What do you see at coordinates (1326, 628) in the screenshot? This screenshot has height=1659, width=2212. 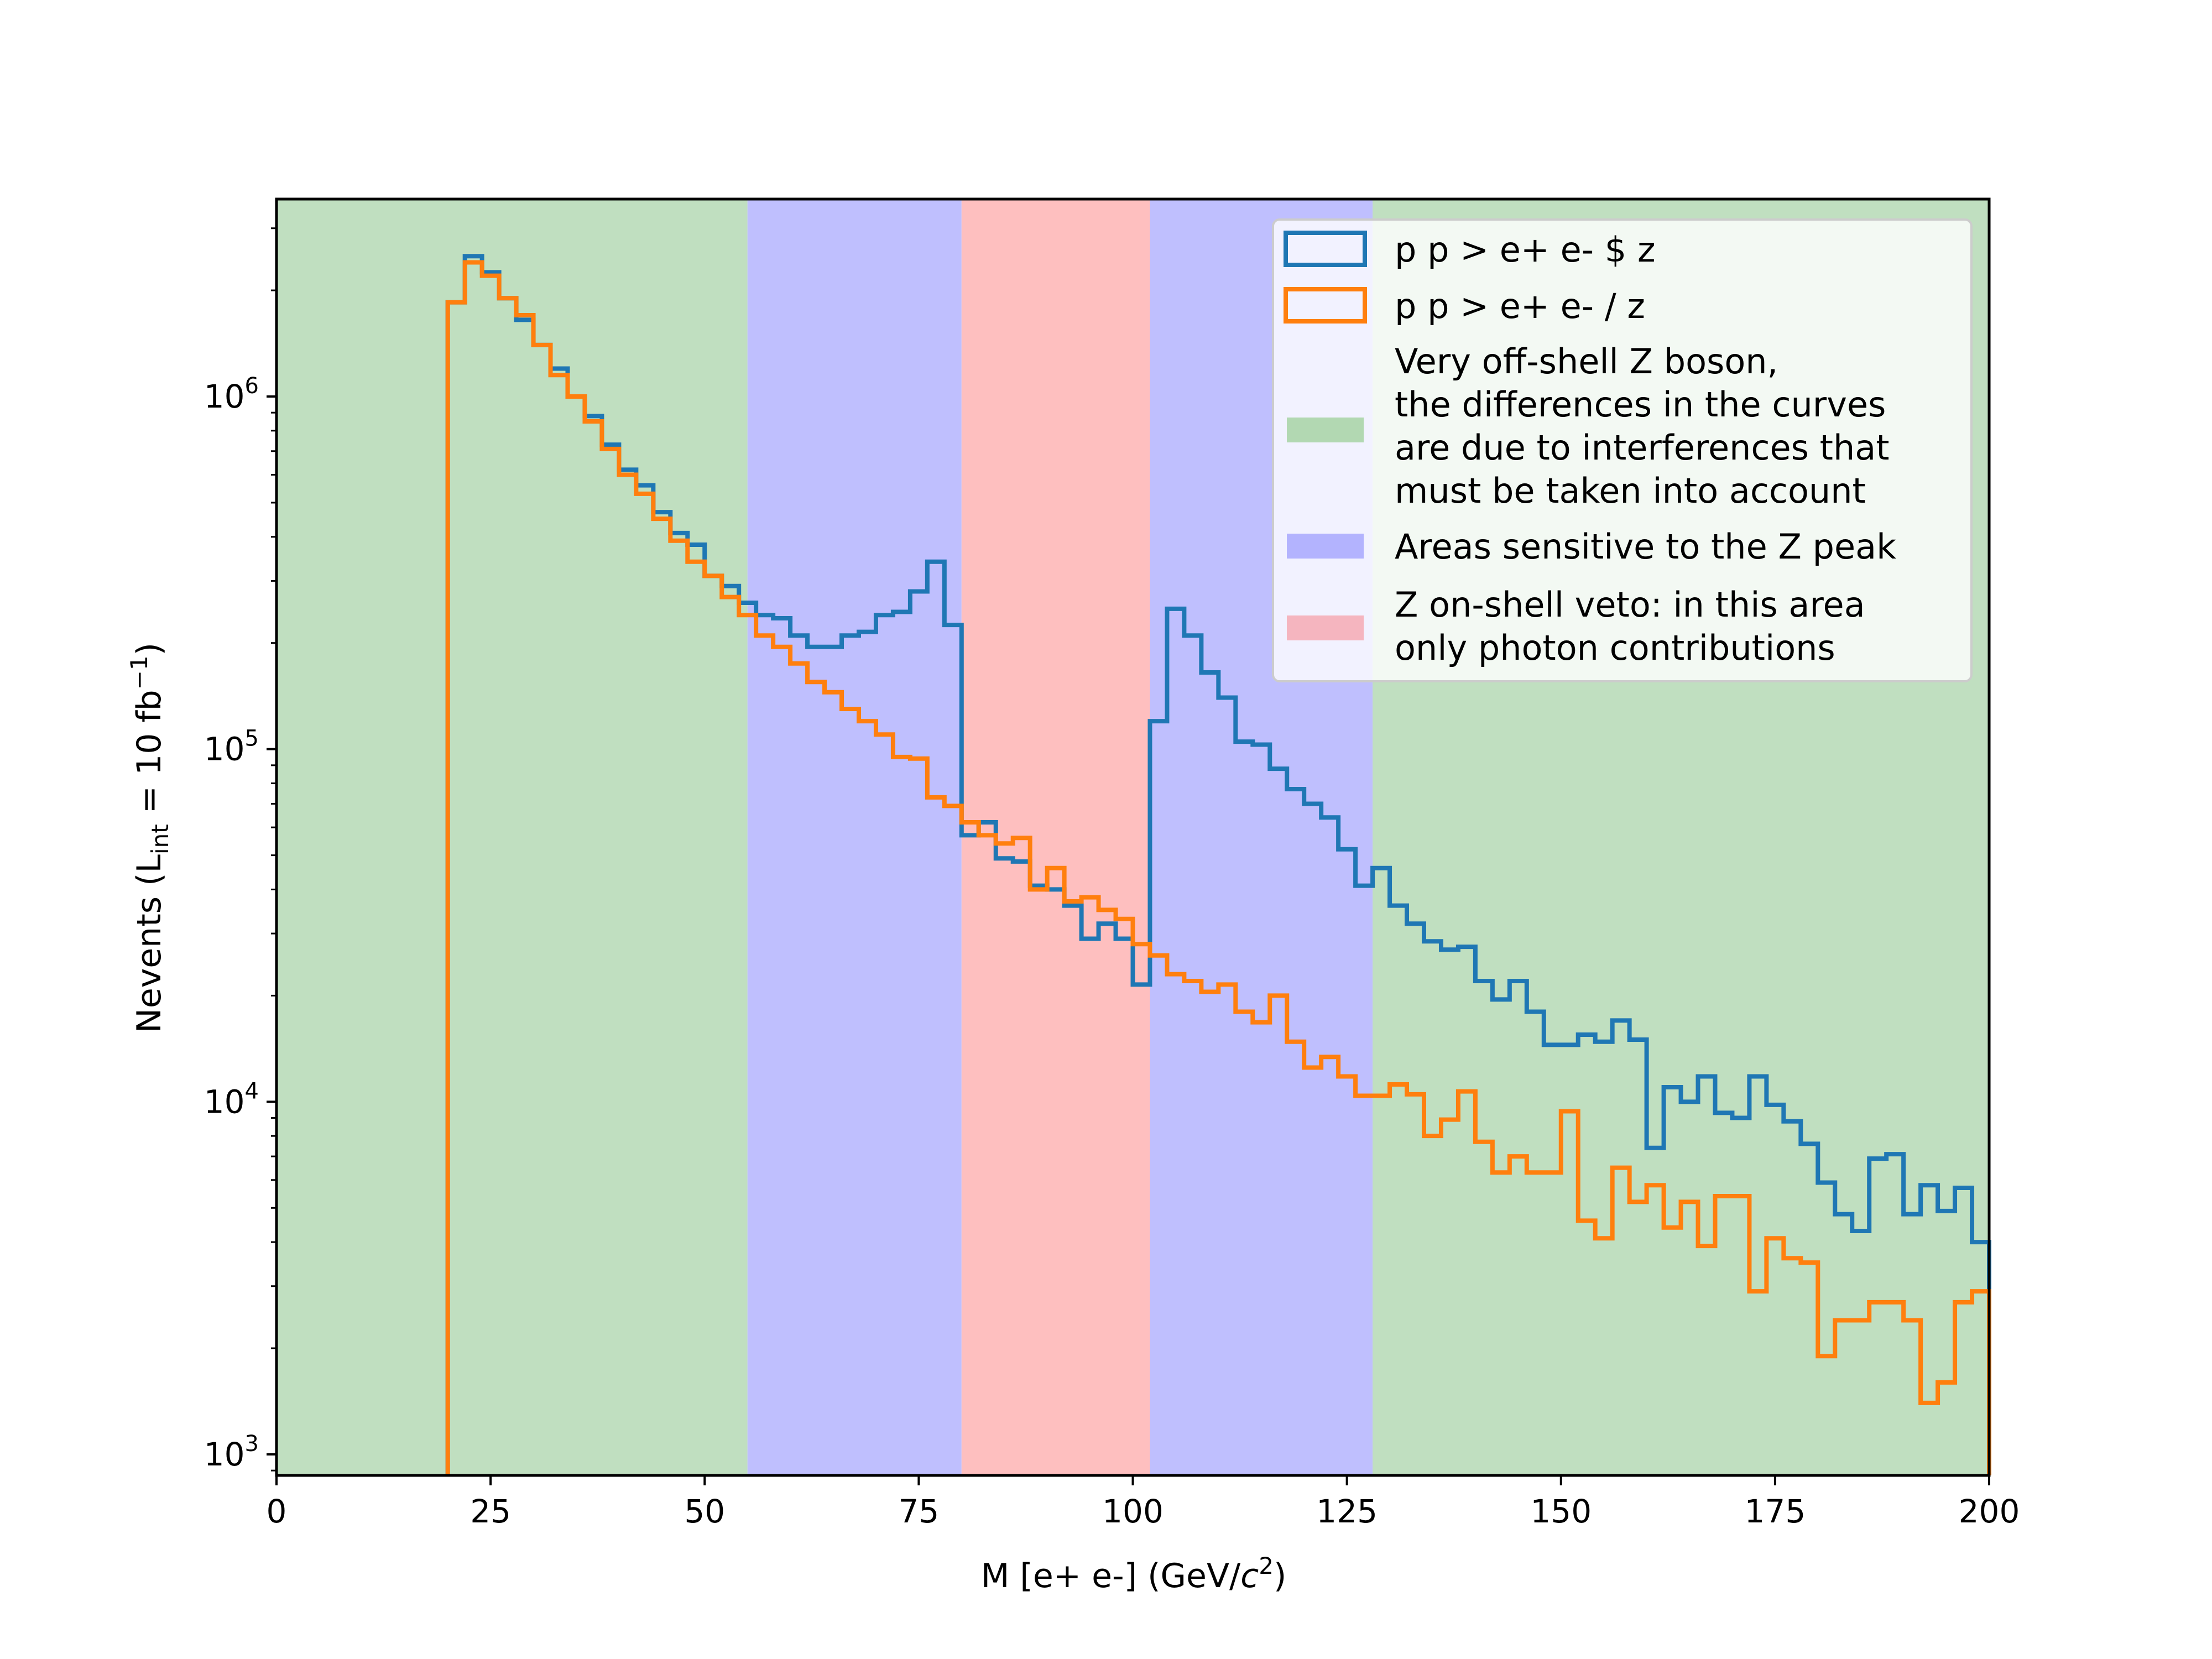 I see `legend-swatch-red` at bounding box center [1326, 628].